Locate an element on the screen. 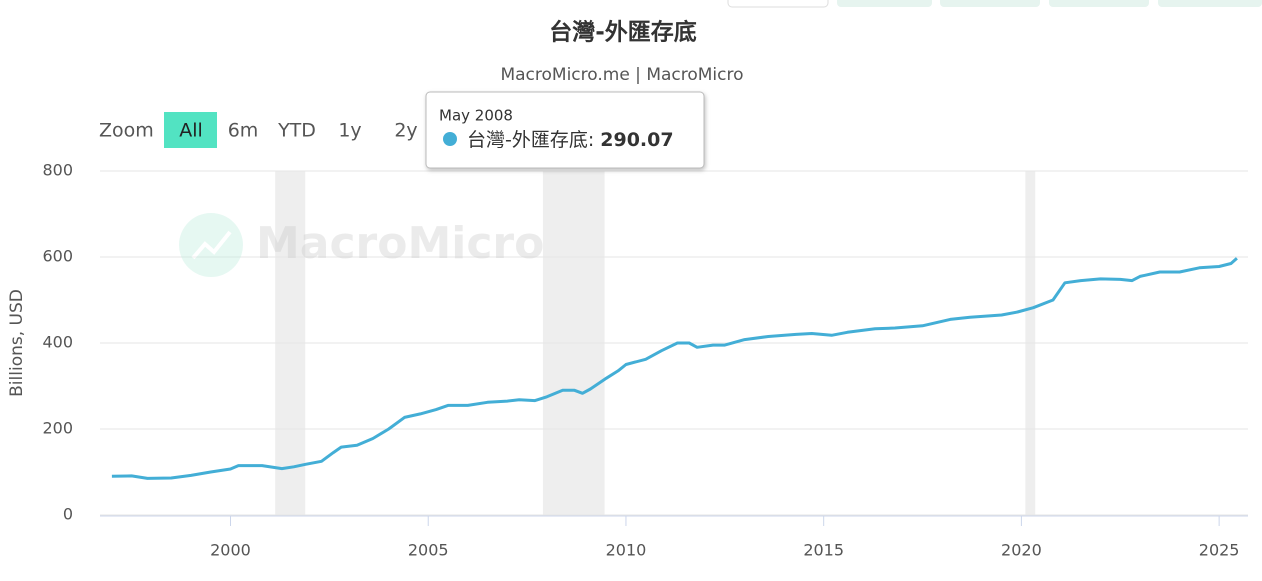 The height and width of the screenshot is (581, 1262). watermark-logo-line is located at coordinates (211, 245).